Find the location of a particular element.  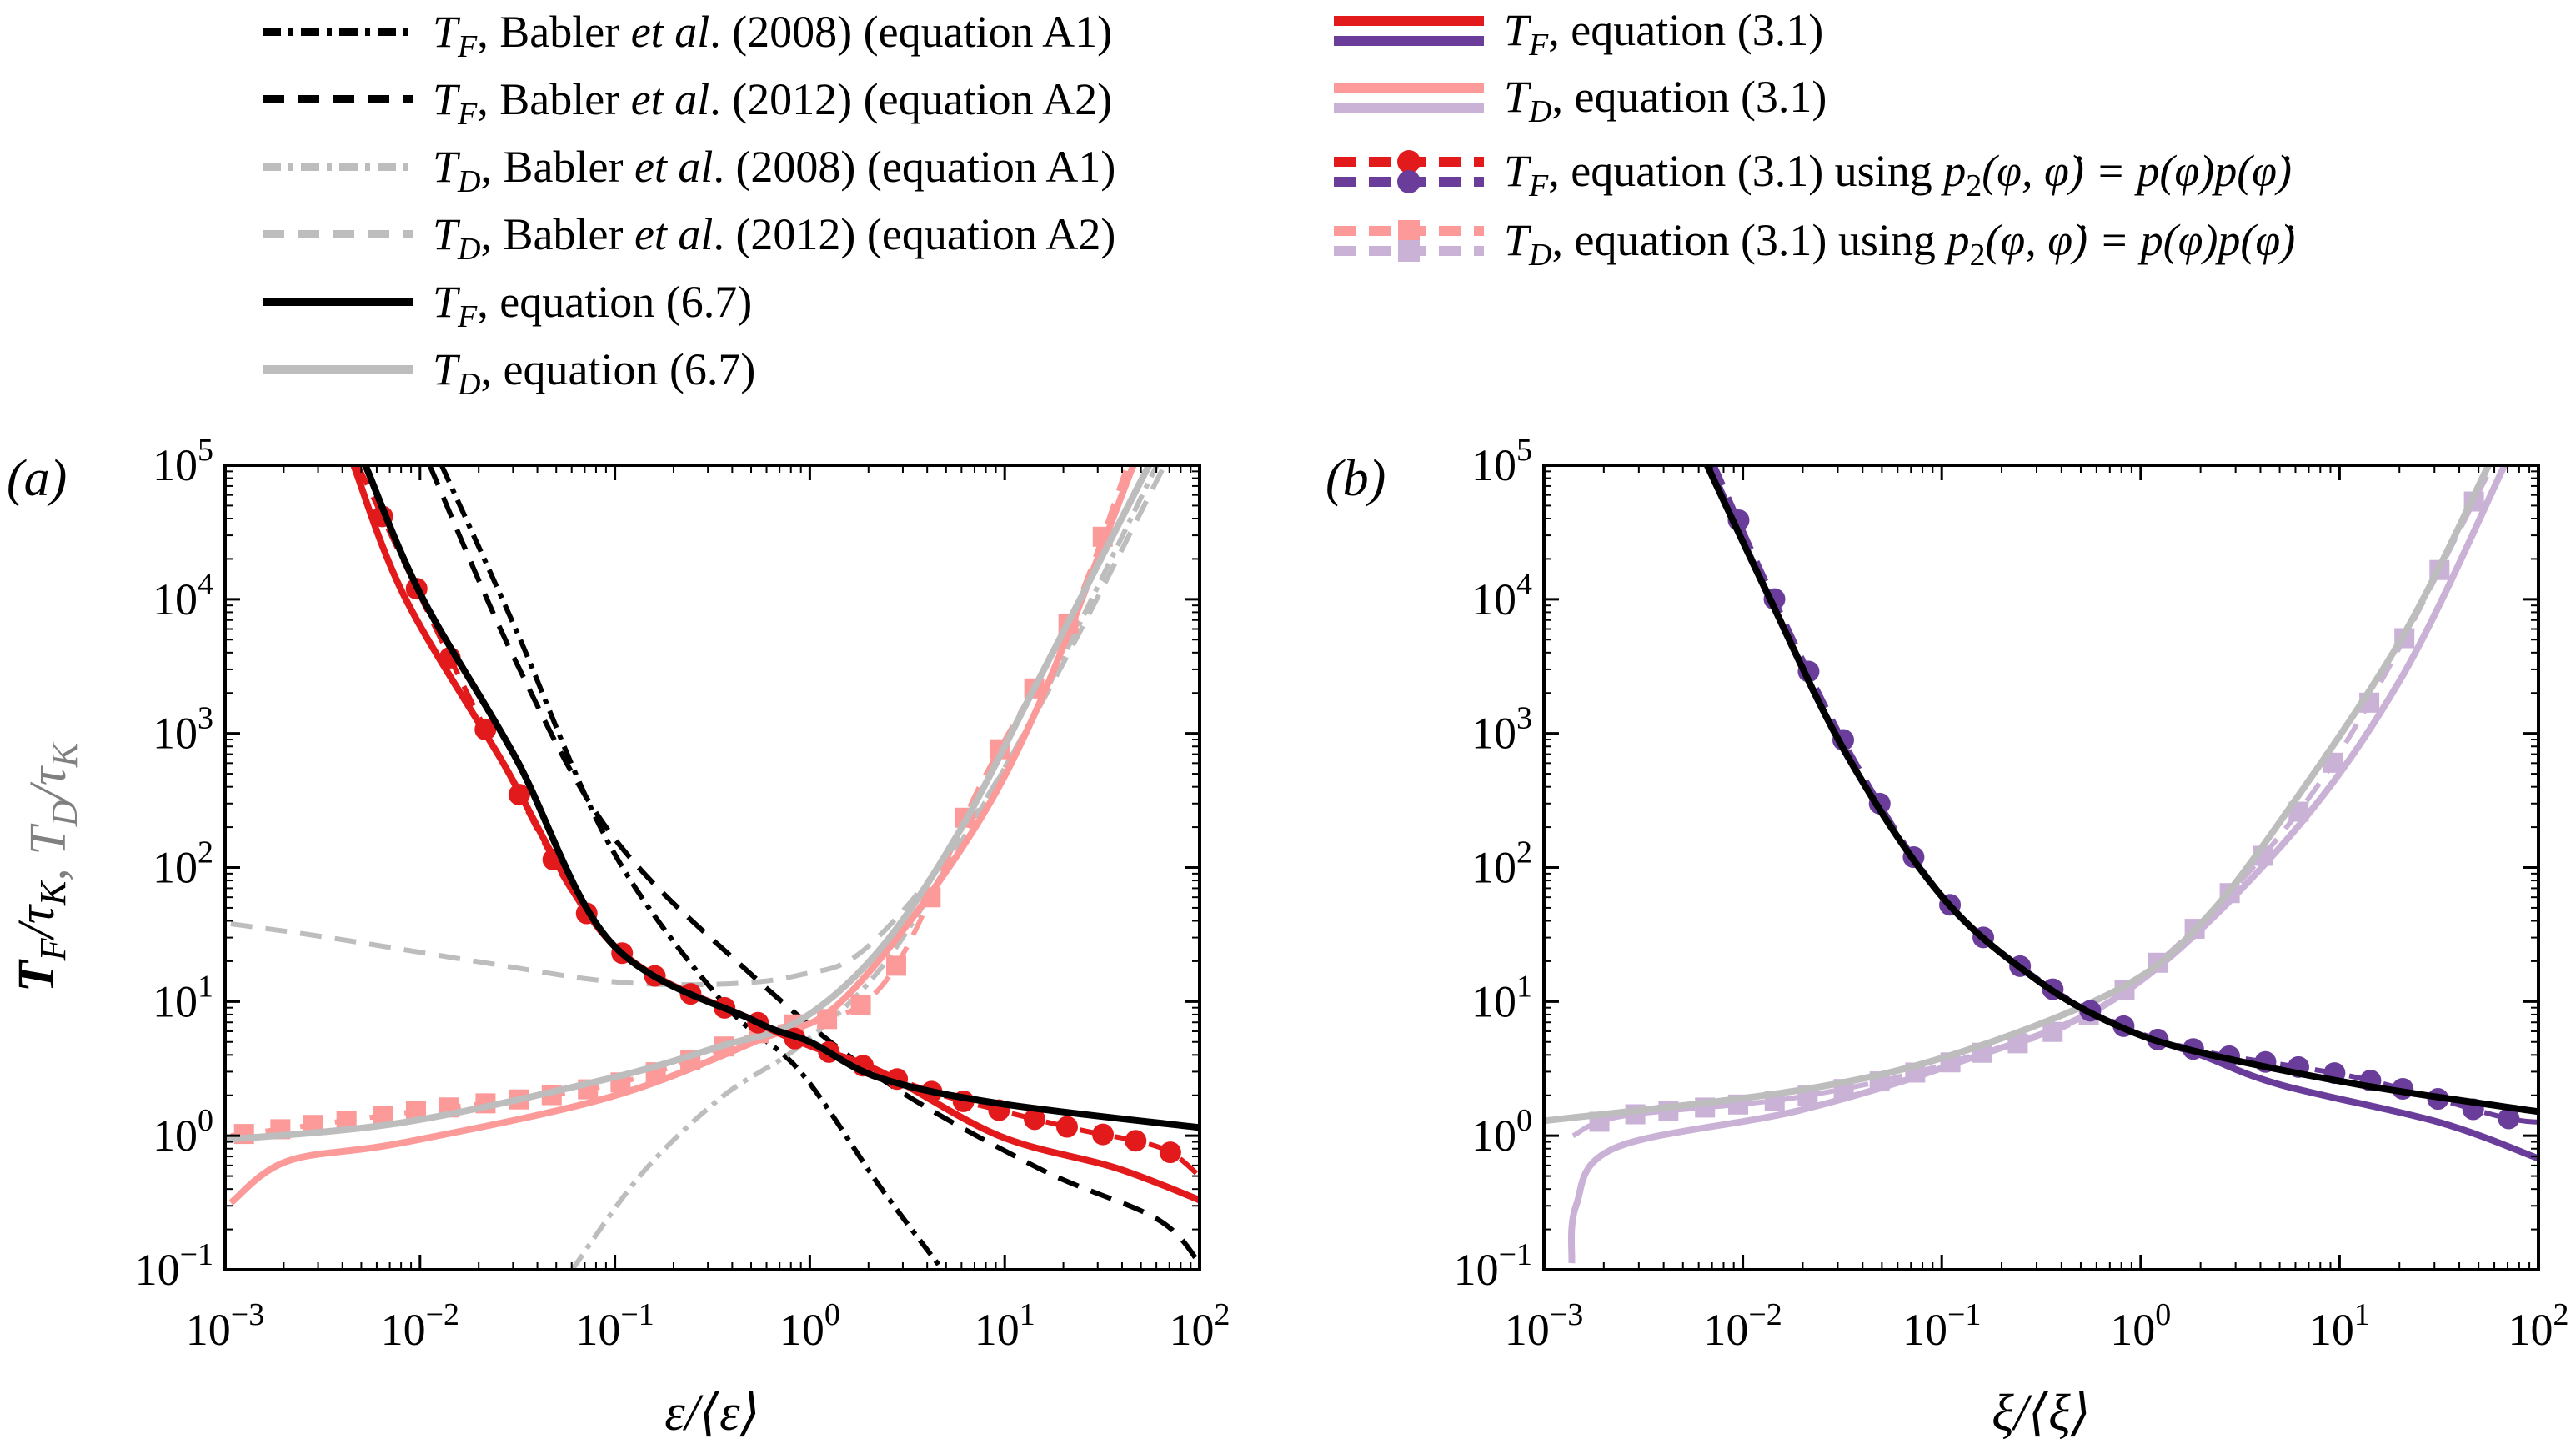

y-label-subscript: D is located at coordinates (64, 813).